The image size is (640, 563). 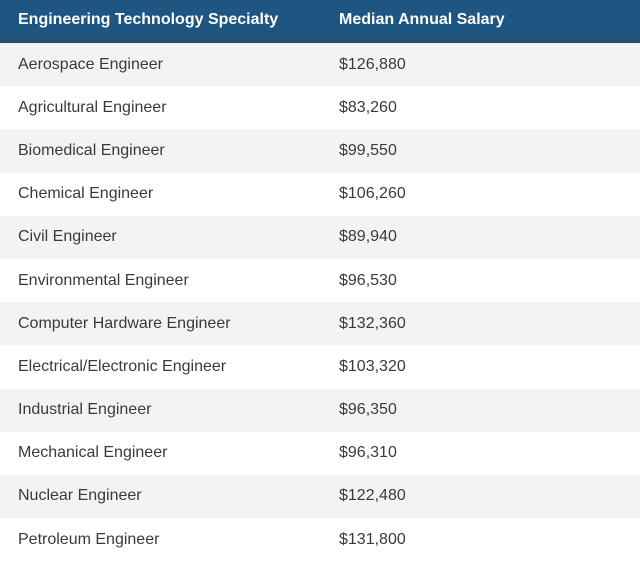 I want to click on table-row: Aerospace Engineer $126,880, so click(x=320, y=64).